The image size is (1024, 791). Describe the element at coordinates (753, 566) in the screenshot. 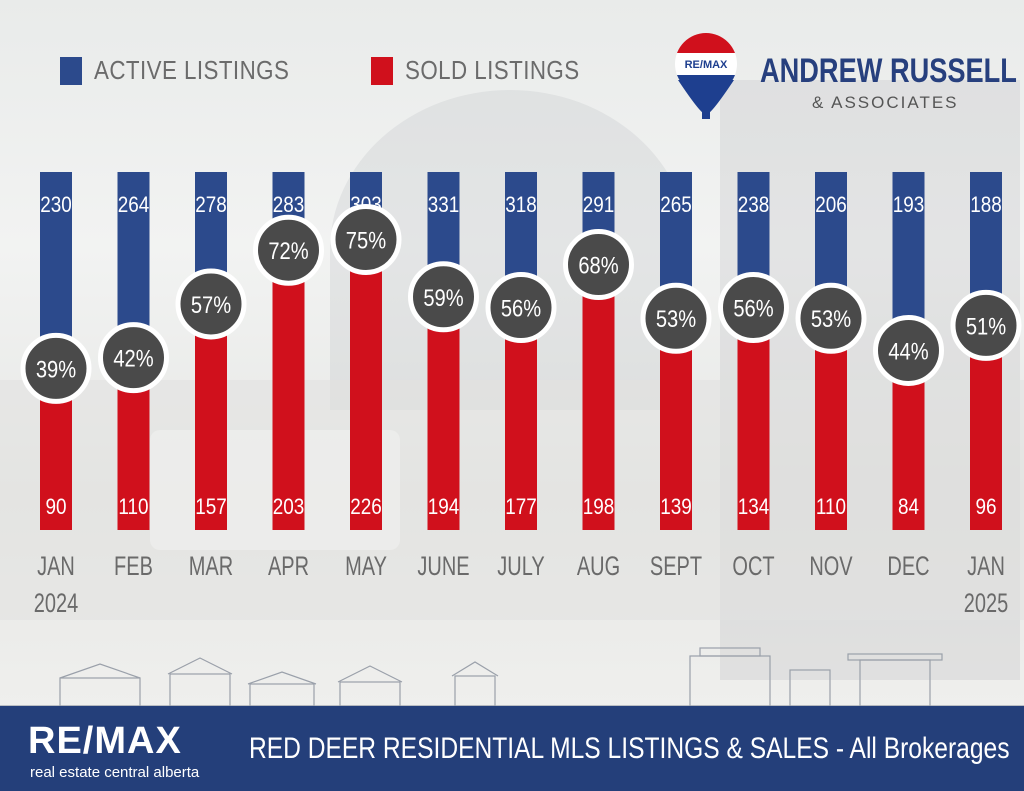

I see `x-tick-label: OCT` at that location.